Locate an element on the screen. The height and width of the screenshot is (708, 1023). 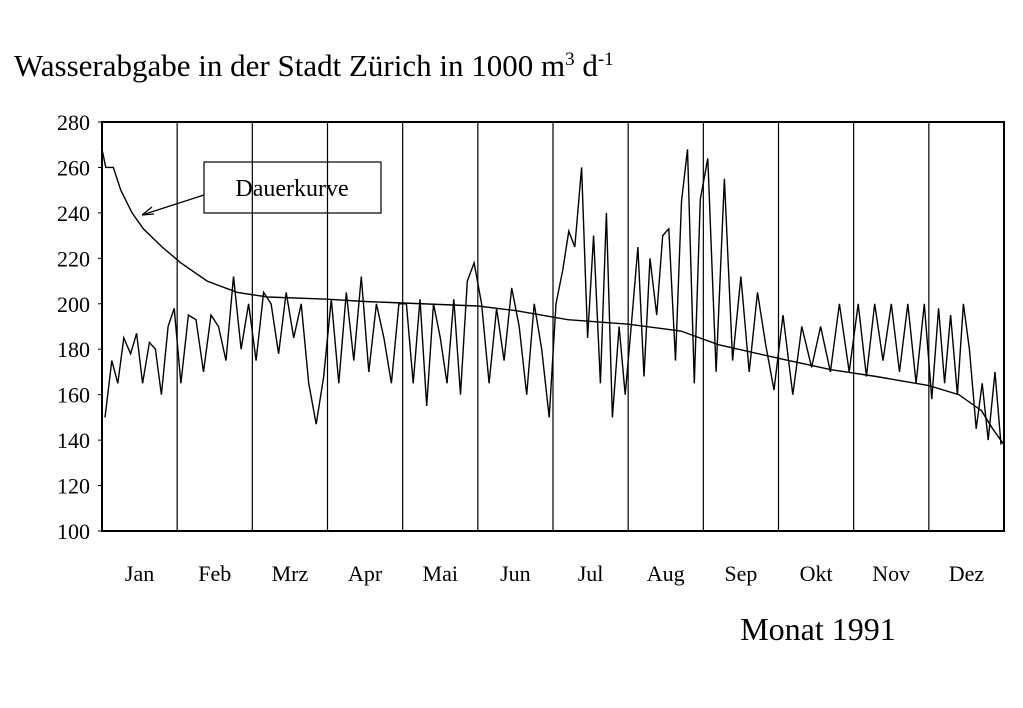
title-sup: 3 is located at coordinates (570, 59).